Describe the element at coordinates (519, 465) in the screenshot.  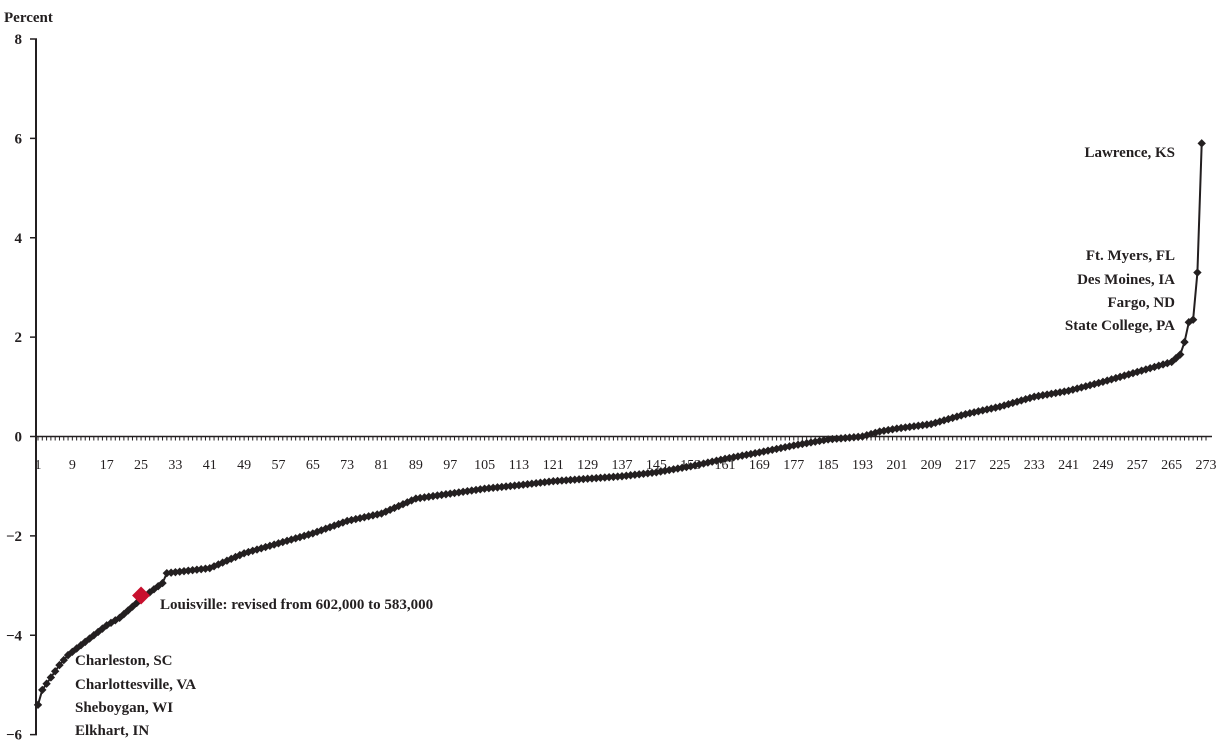
I see `x-tick-label: 113` at that location.